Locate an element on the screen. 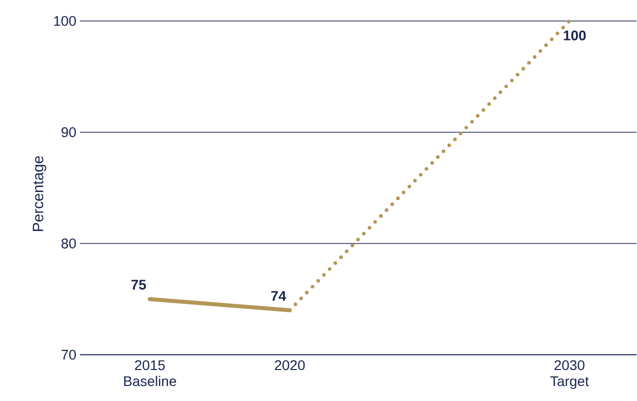 The width and height of the screenshot is (637, 401). y-tick-label: 70 is located at coordinates (69, 355).